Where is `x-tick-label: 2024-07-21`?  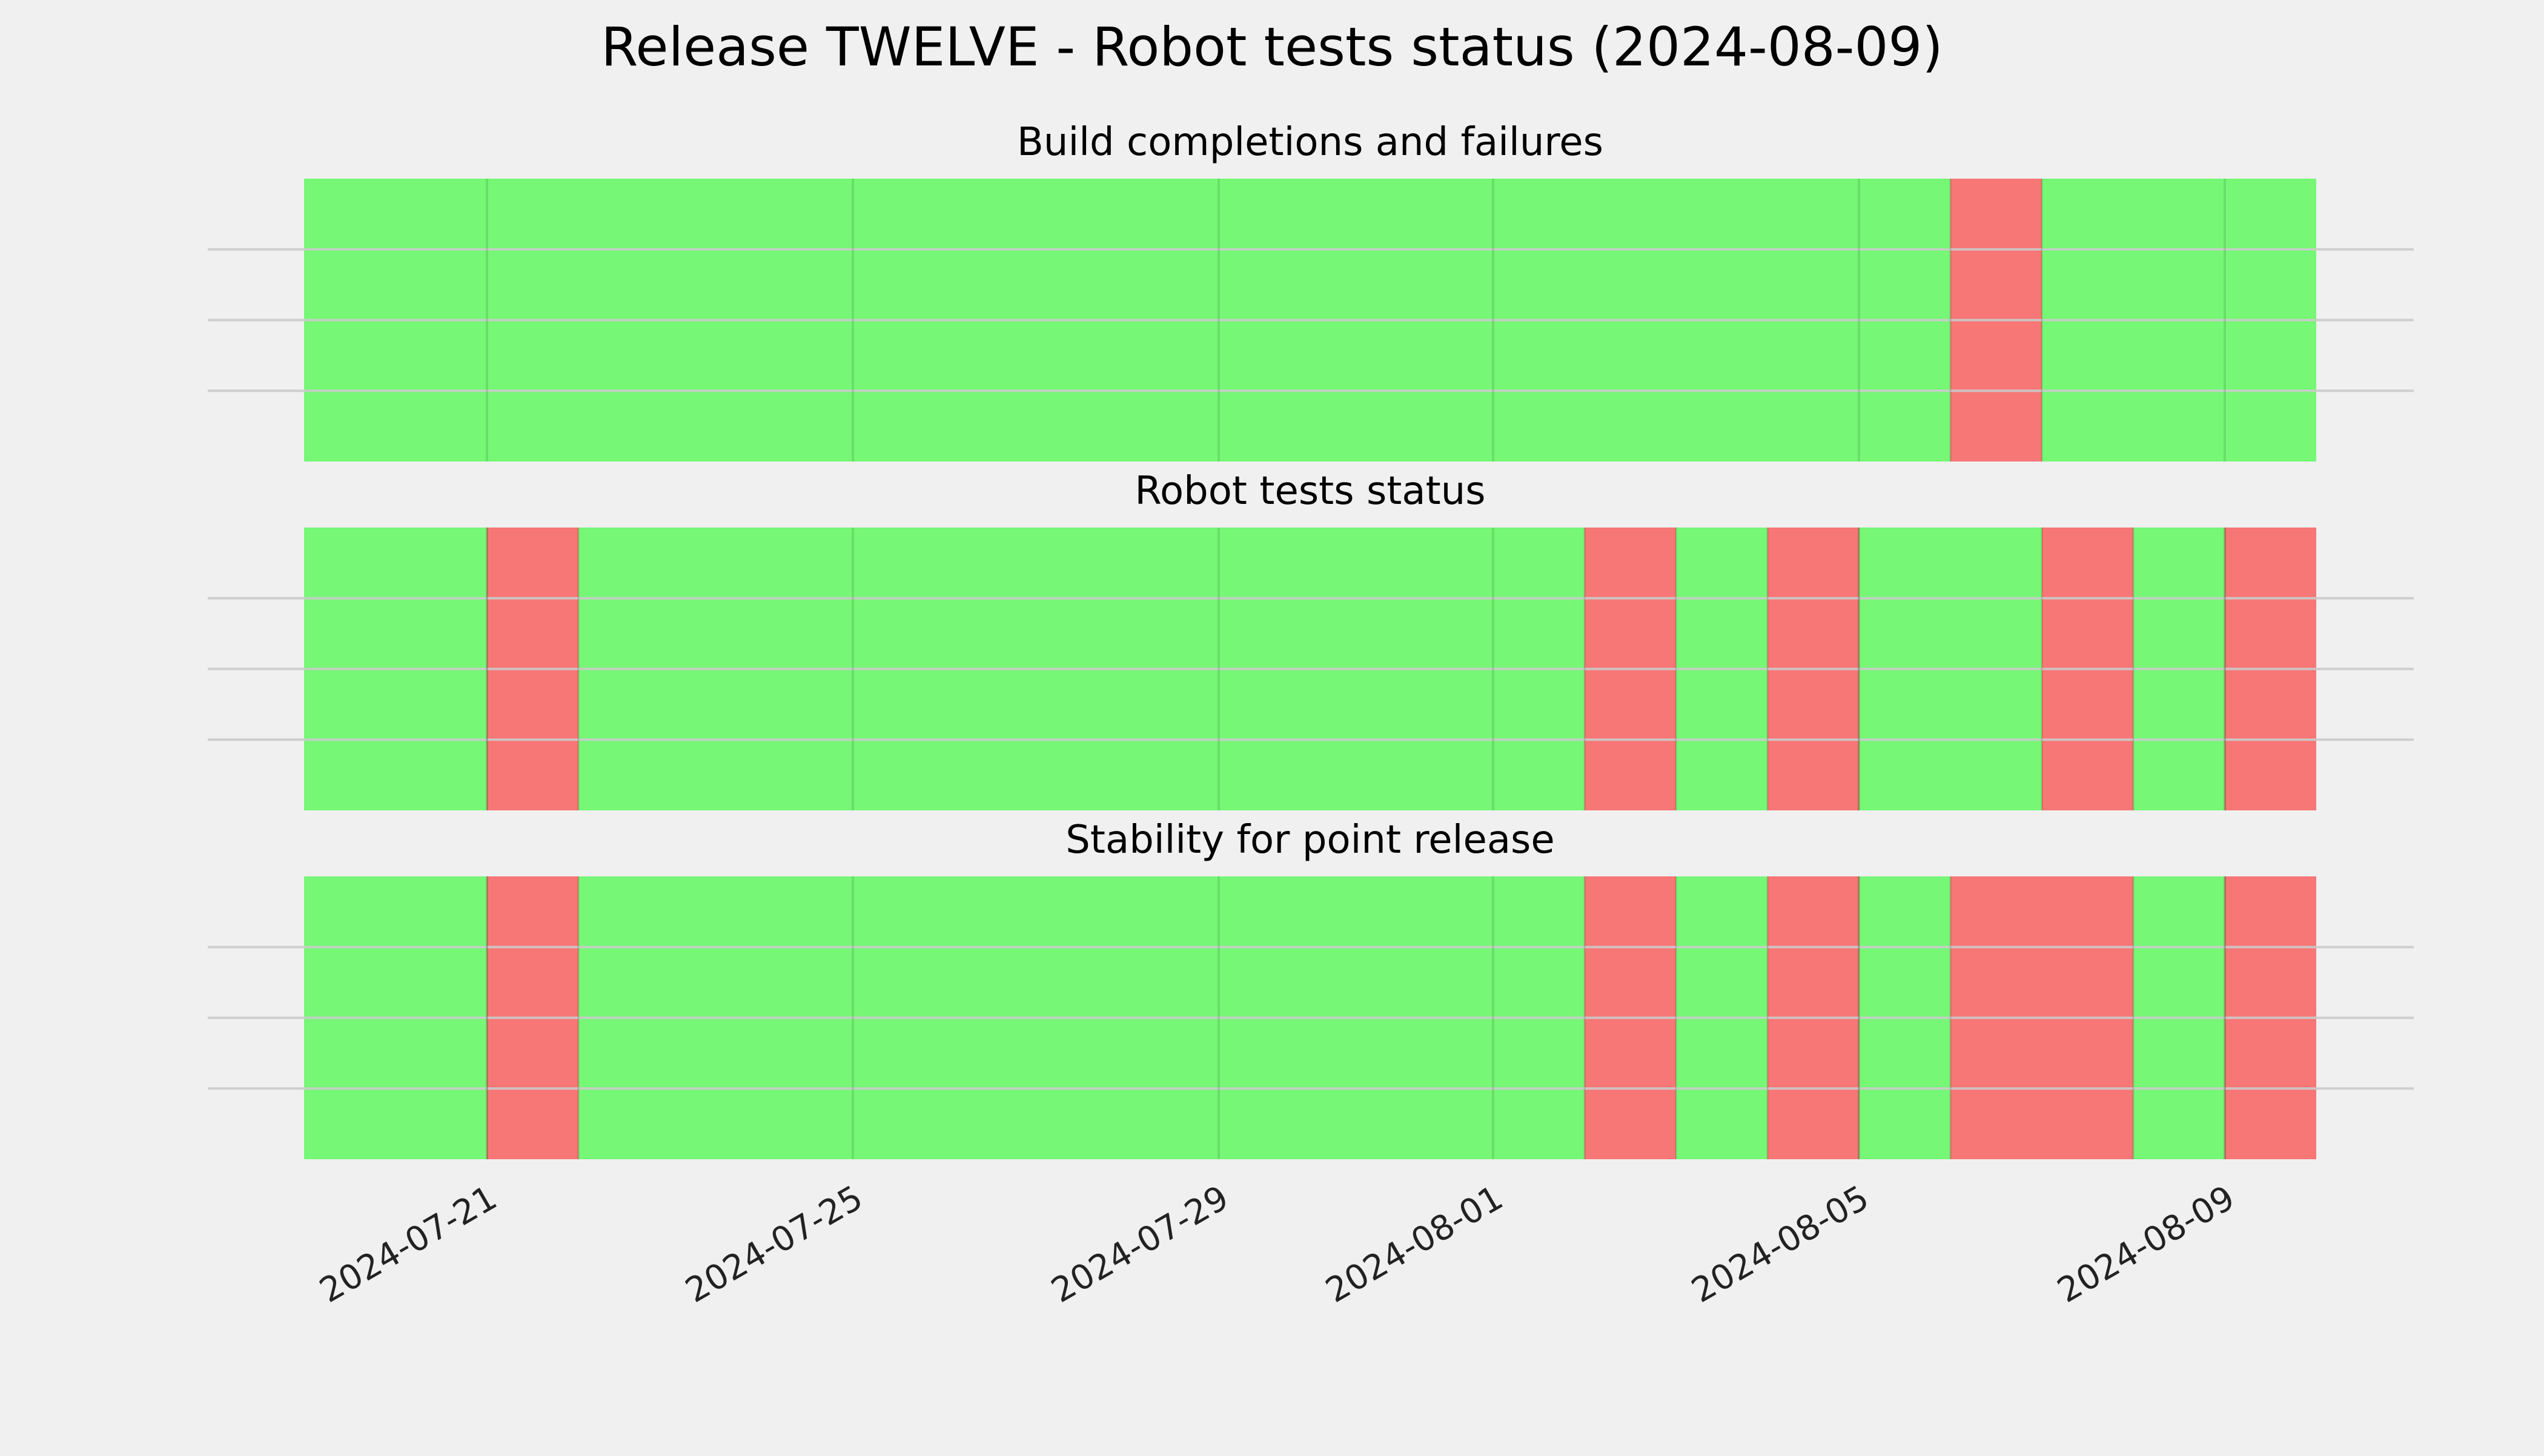 x-tick-label: 2024-07-21 is located at coordinates (408, 1244).